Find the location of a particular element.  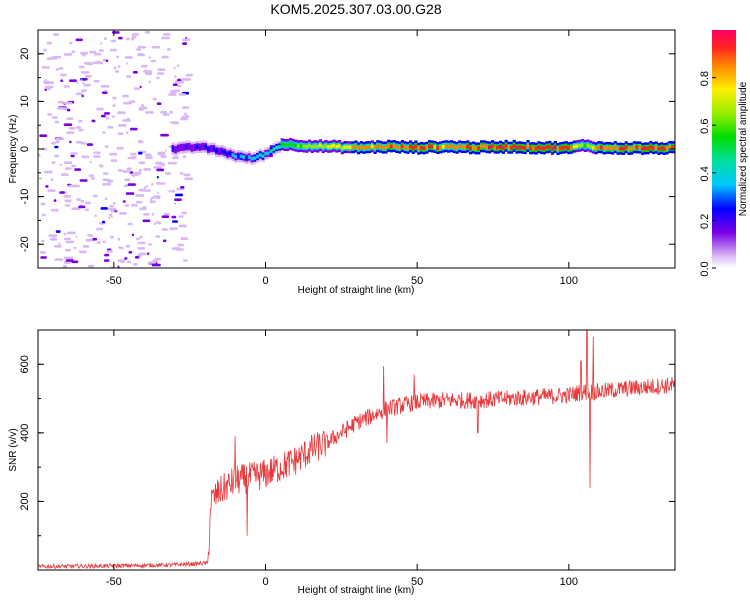

colorbar-tick-label: 0.4 is located at coordinates (705, 173).